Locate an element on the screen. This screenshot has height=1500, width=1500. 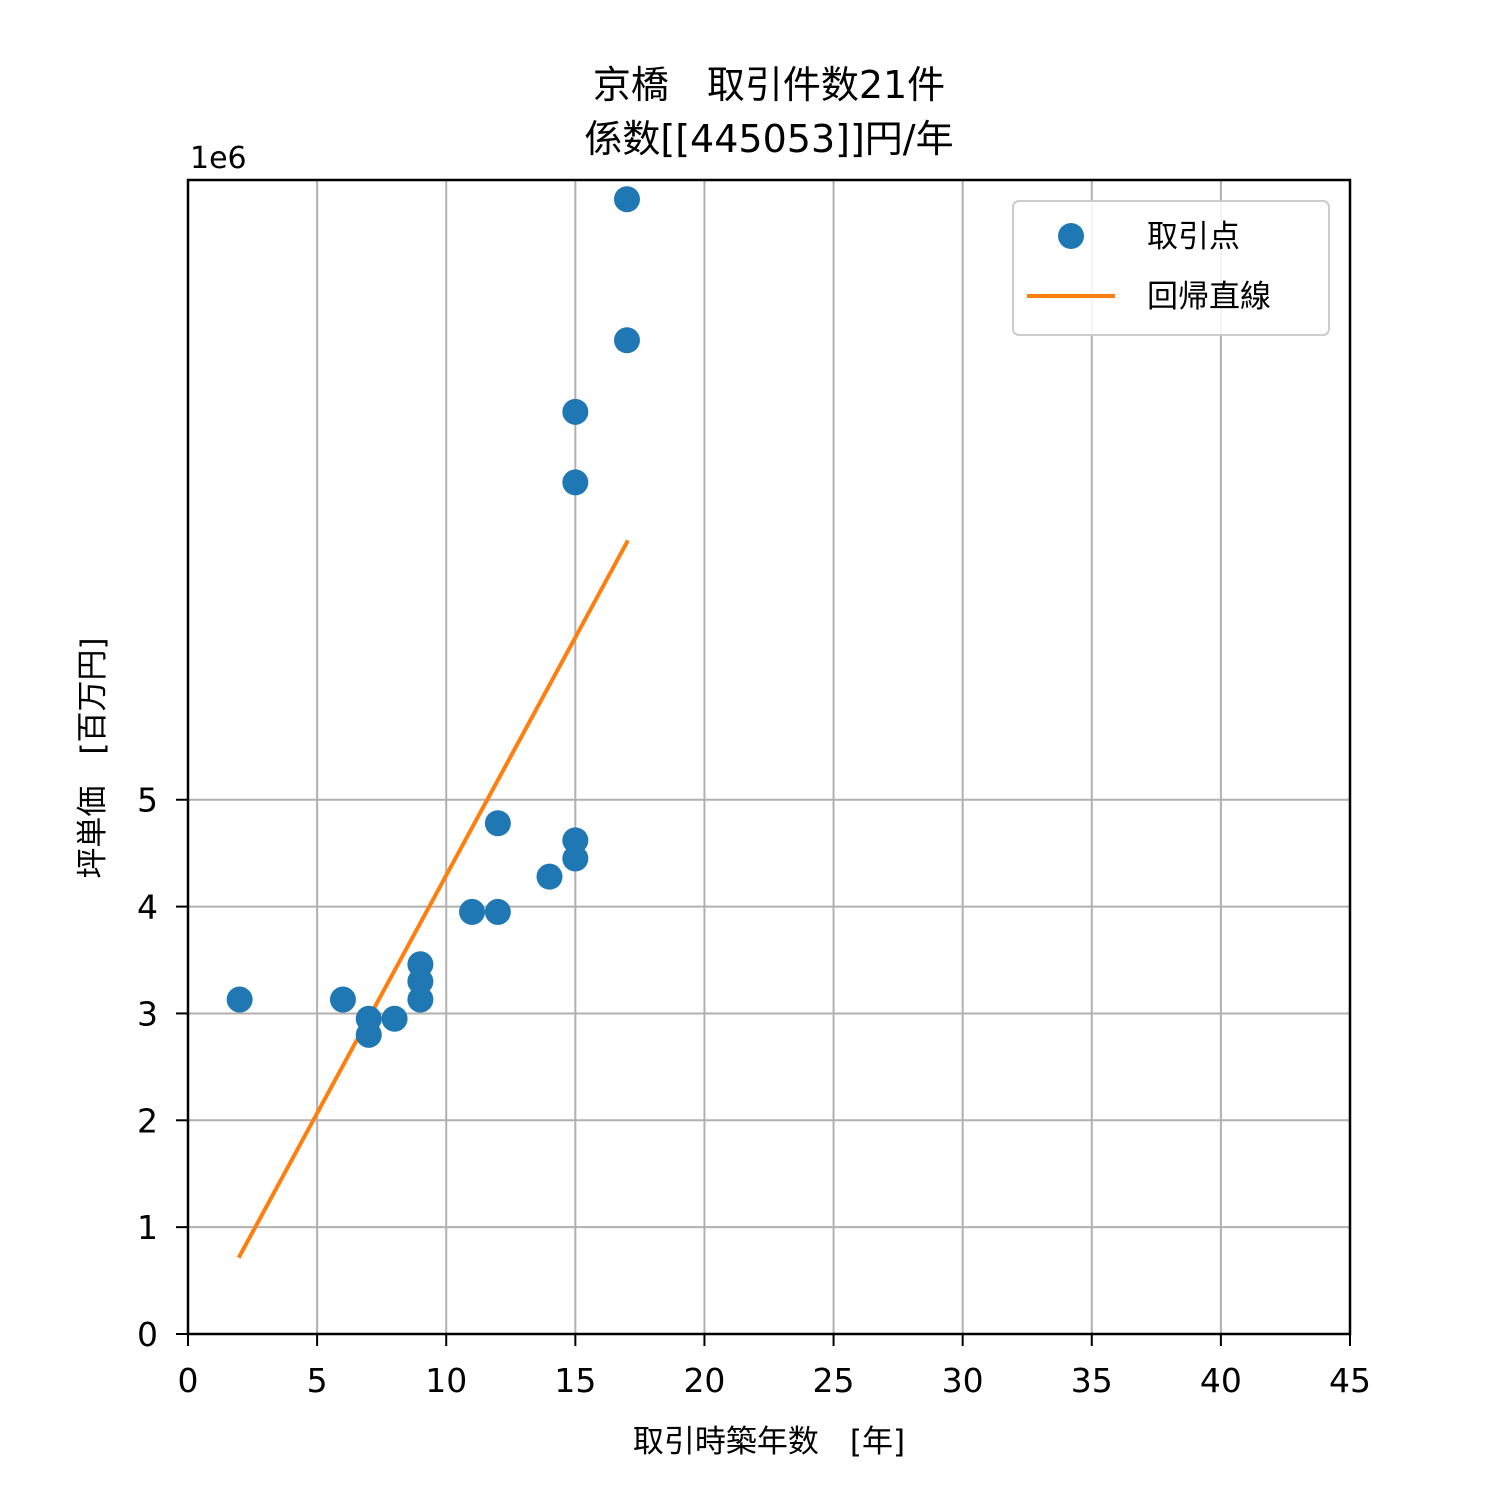
x-tick-label-2: 10 is located at coordinates (446, 1380).